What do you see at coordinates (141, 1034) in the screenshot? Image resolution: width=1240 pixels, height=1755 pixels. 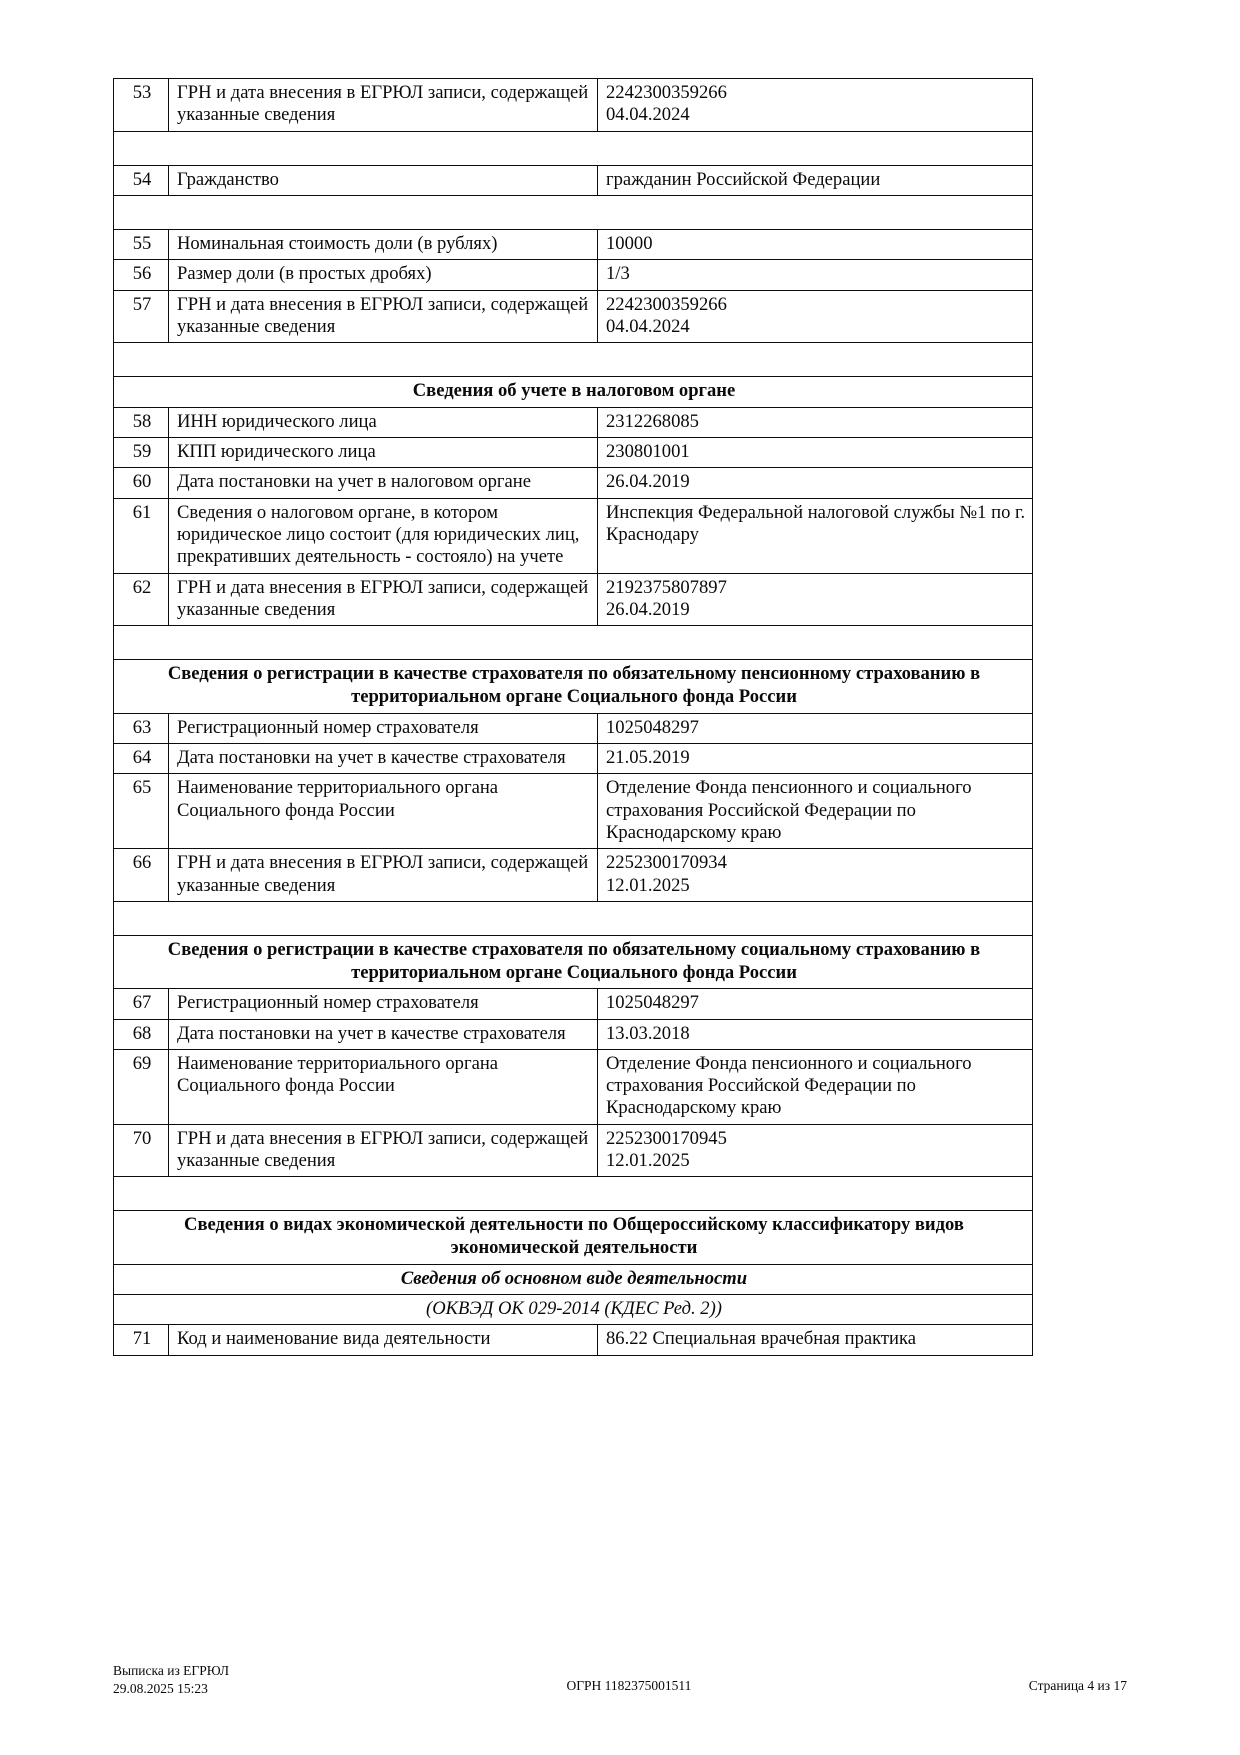 I see `row-number: 68` at bounding box center [141, 1034].